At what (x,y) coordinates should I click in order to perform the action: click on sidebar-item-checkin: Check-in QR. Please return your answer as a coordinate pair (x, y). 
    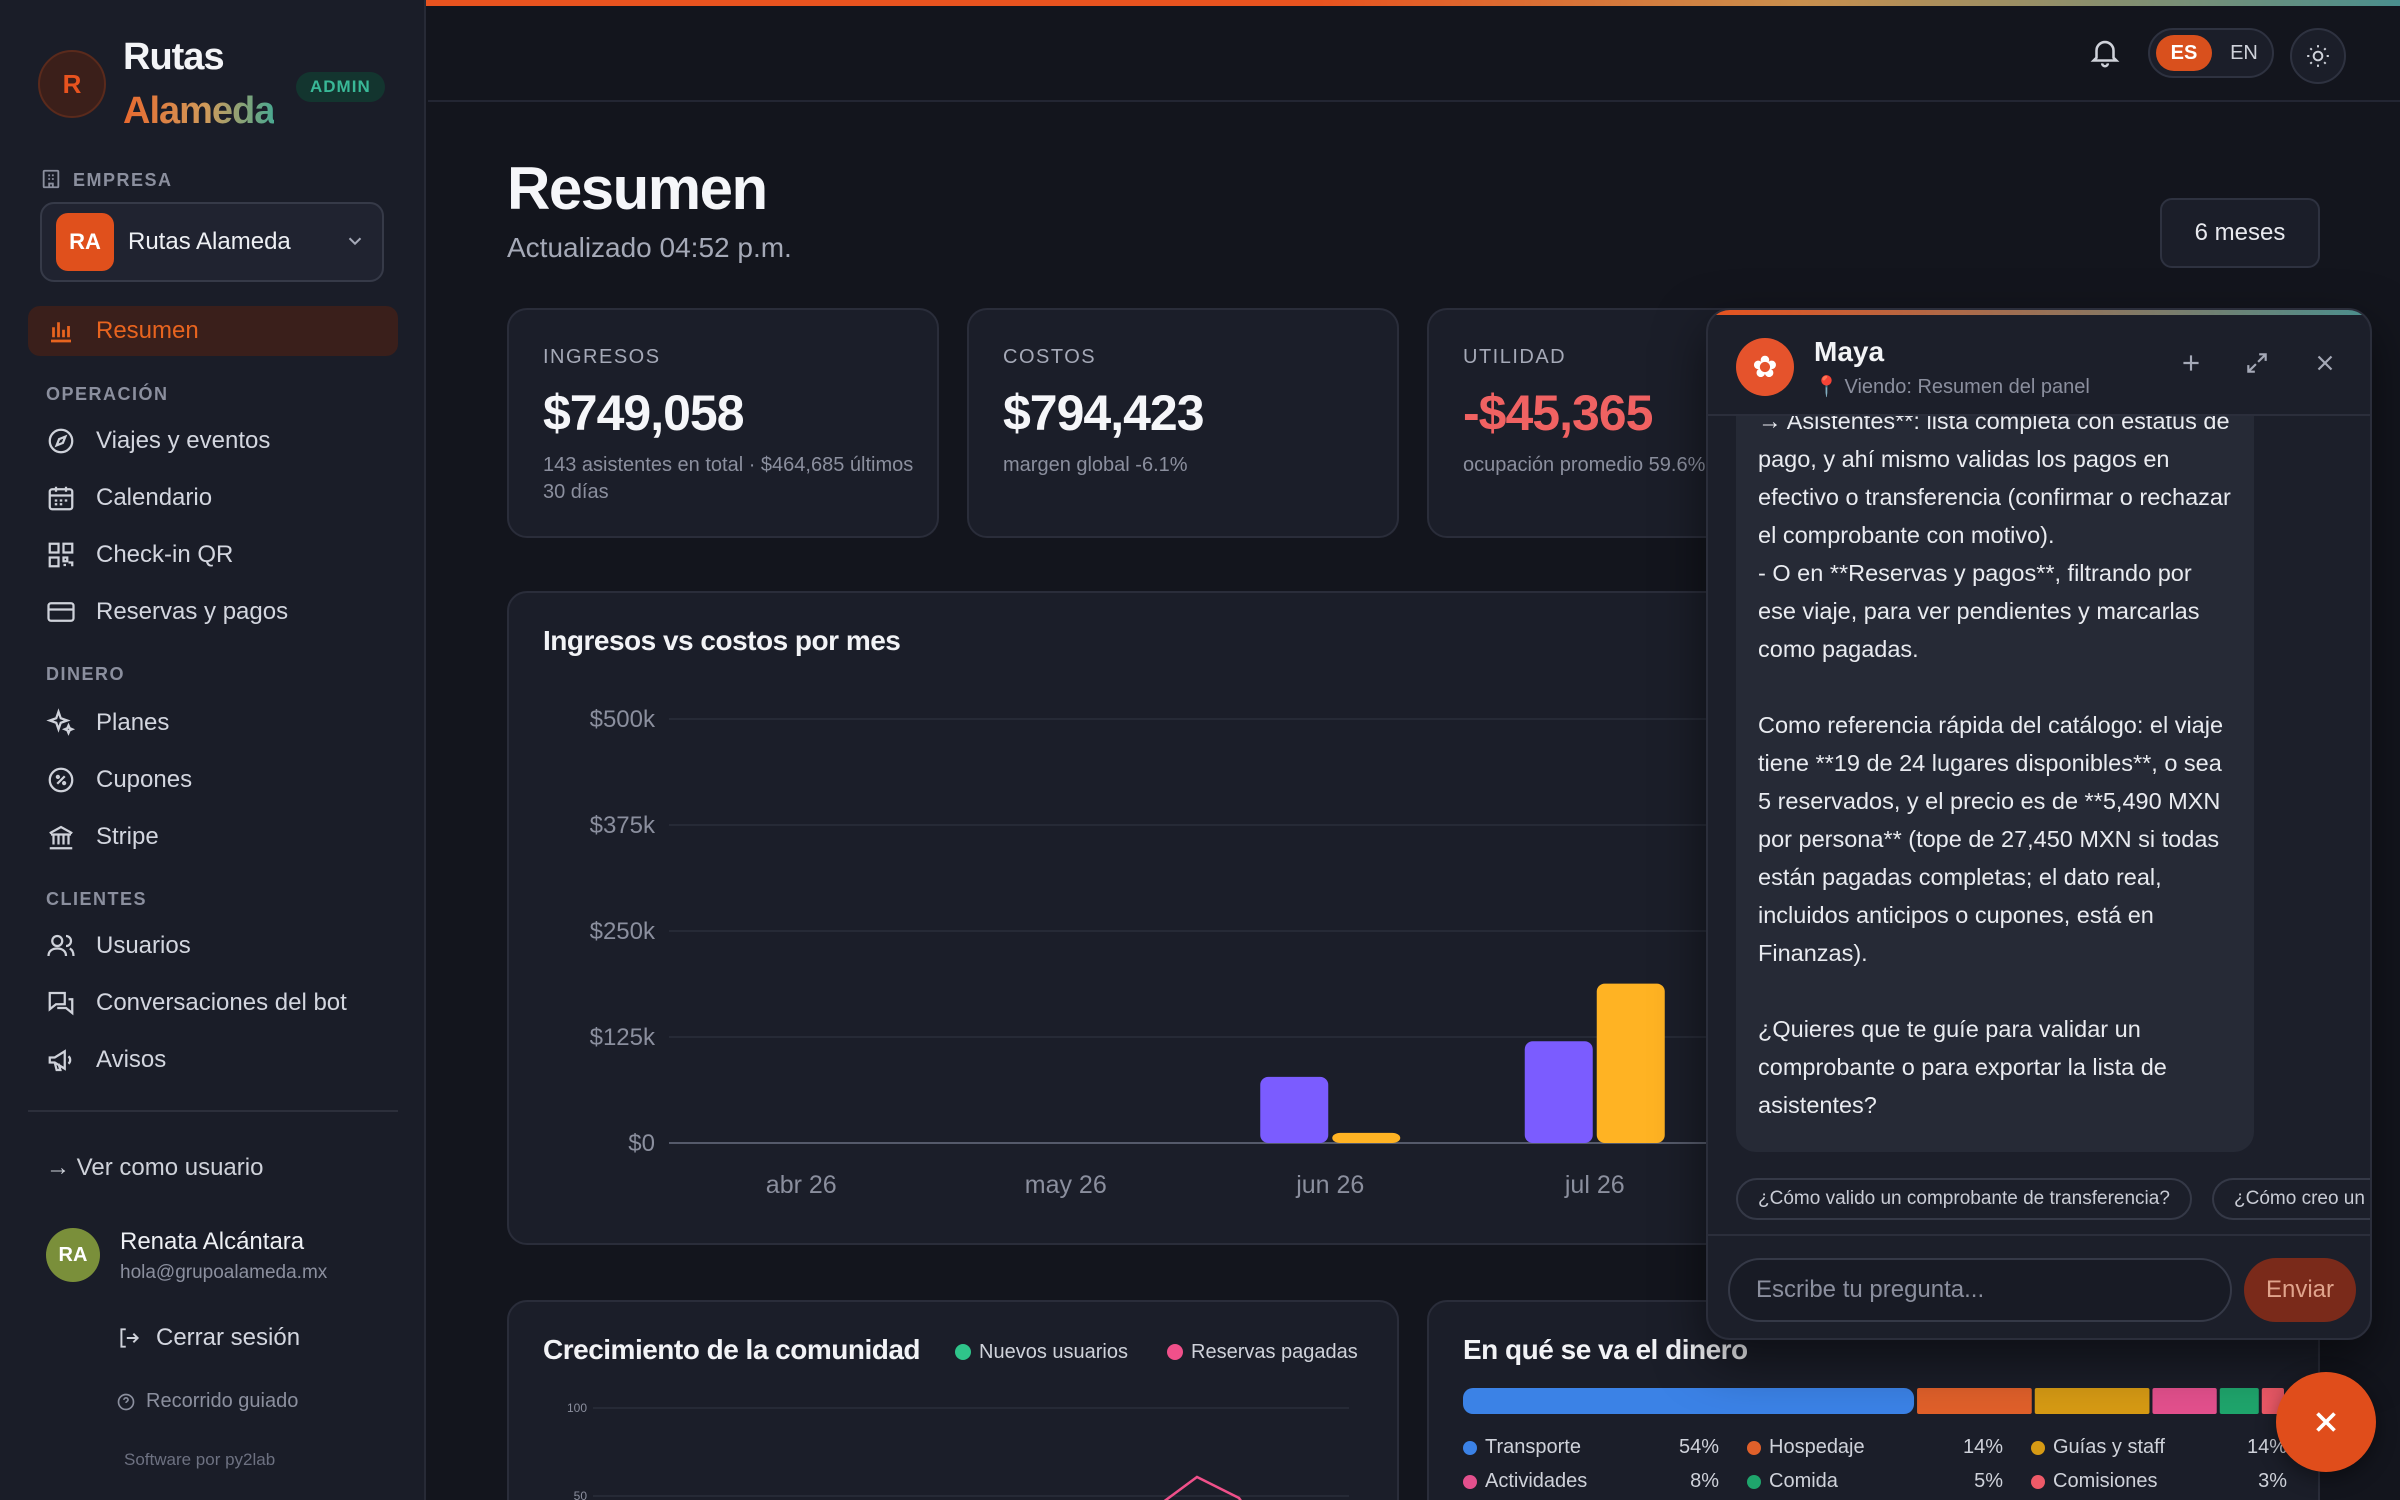
    Looking at the image, I should click on (213, 555).